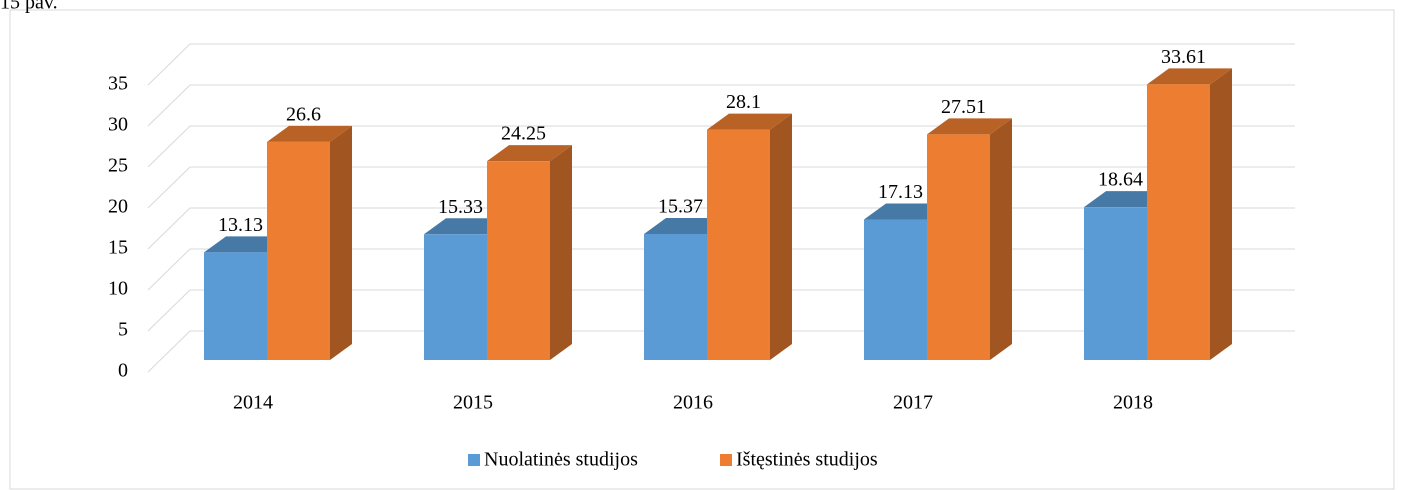  What do you see at coordinates (123, 371) in the screenshot?
I see `y-tick-label: 0` at bounding box center [123, 371].